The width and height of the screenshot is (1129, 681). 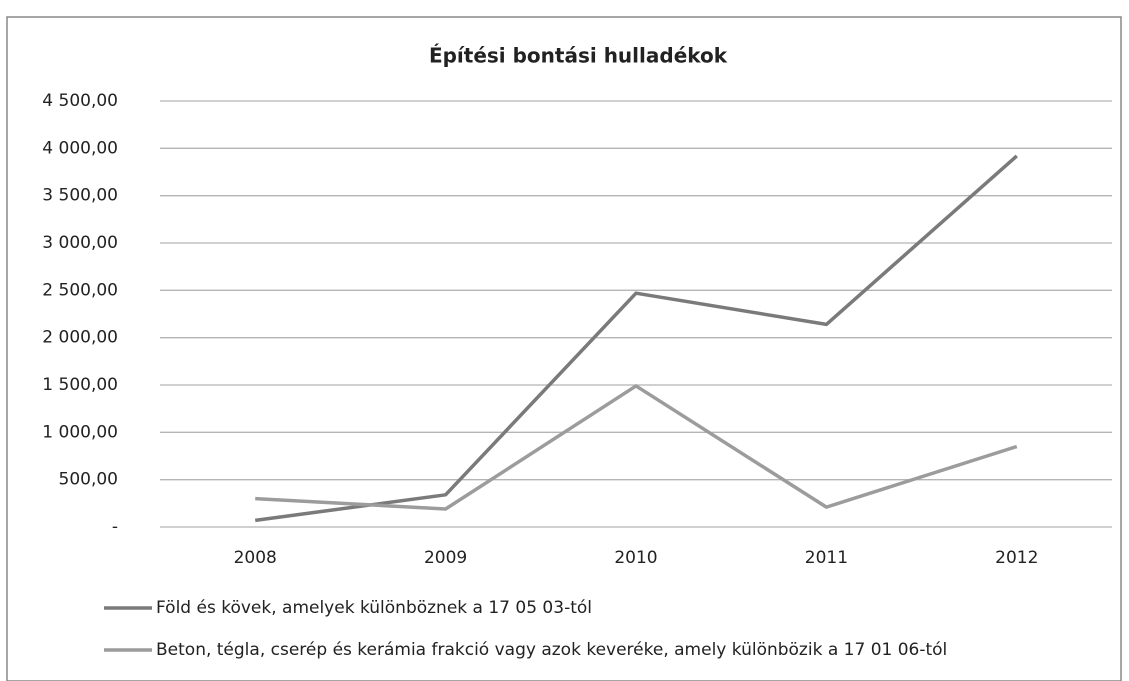 What do you see at coordinates (88, 480) in the screenshot?
I see `y-tick-label: 500,00` at bounding box center [88, 480].